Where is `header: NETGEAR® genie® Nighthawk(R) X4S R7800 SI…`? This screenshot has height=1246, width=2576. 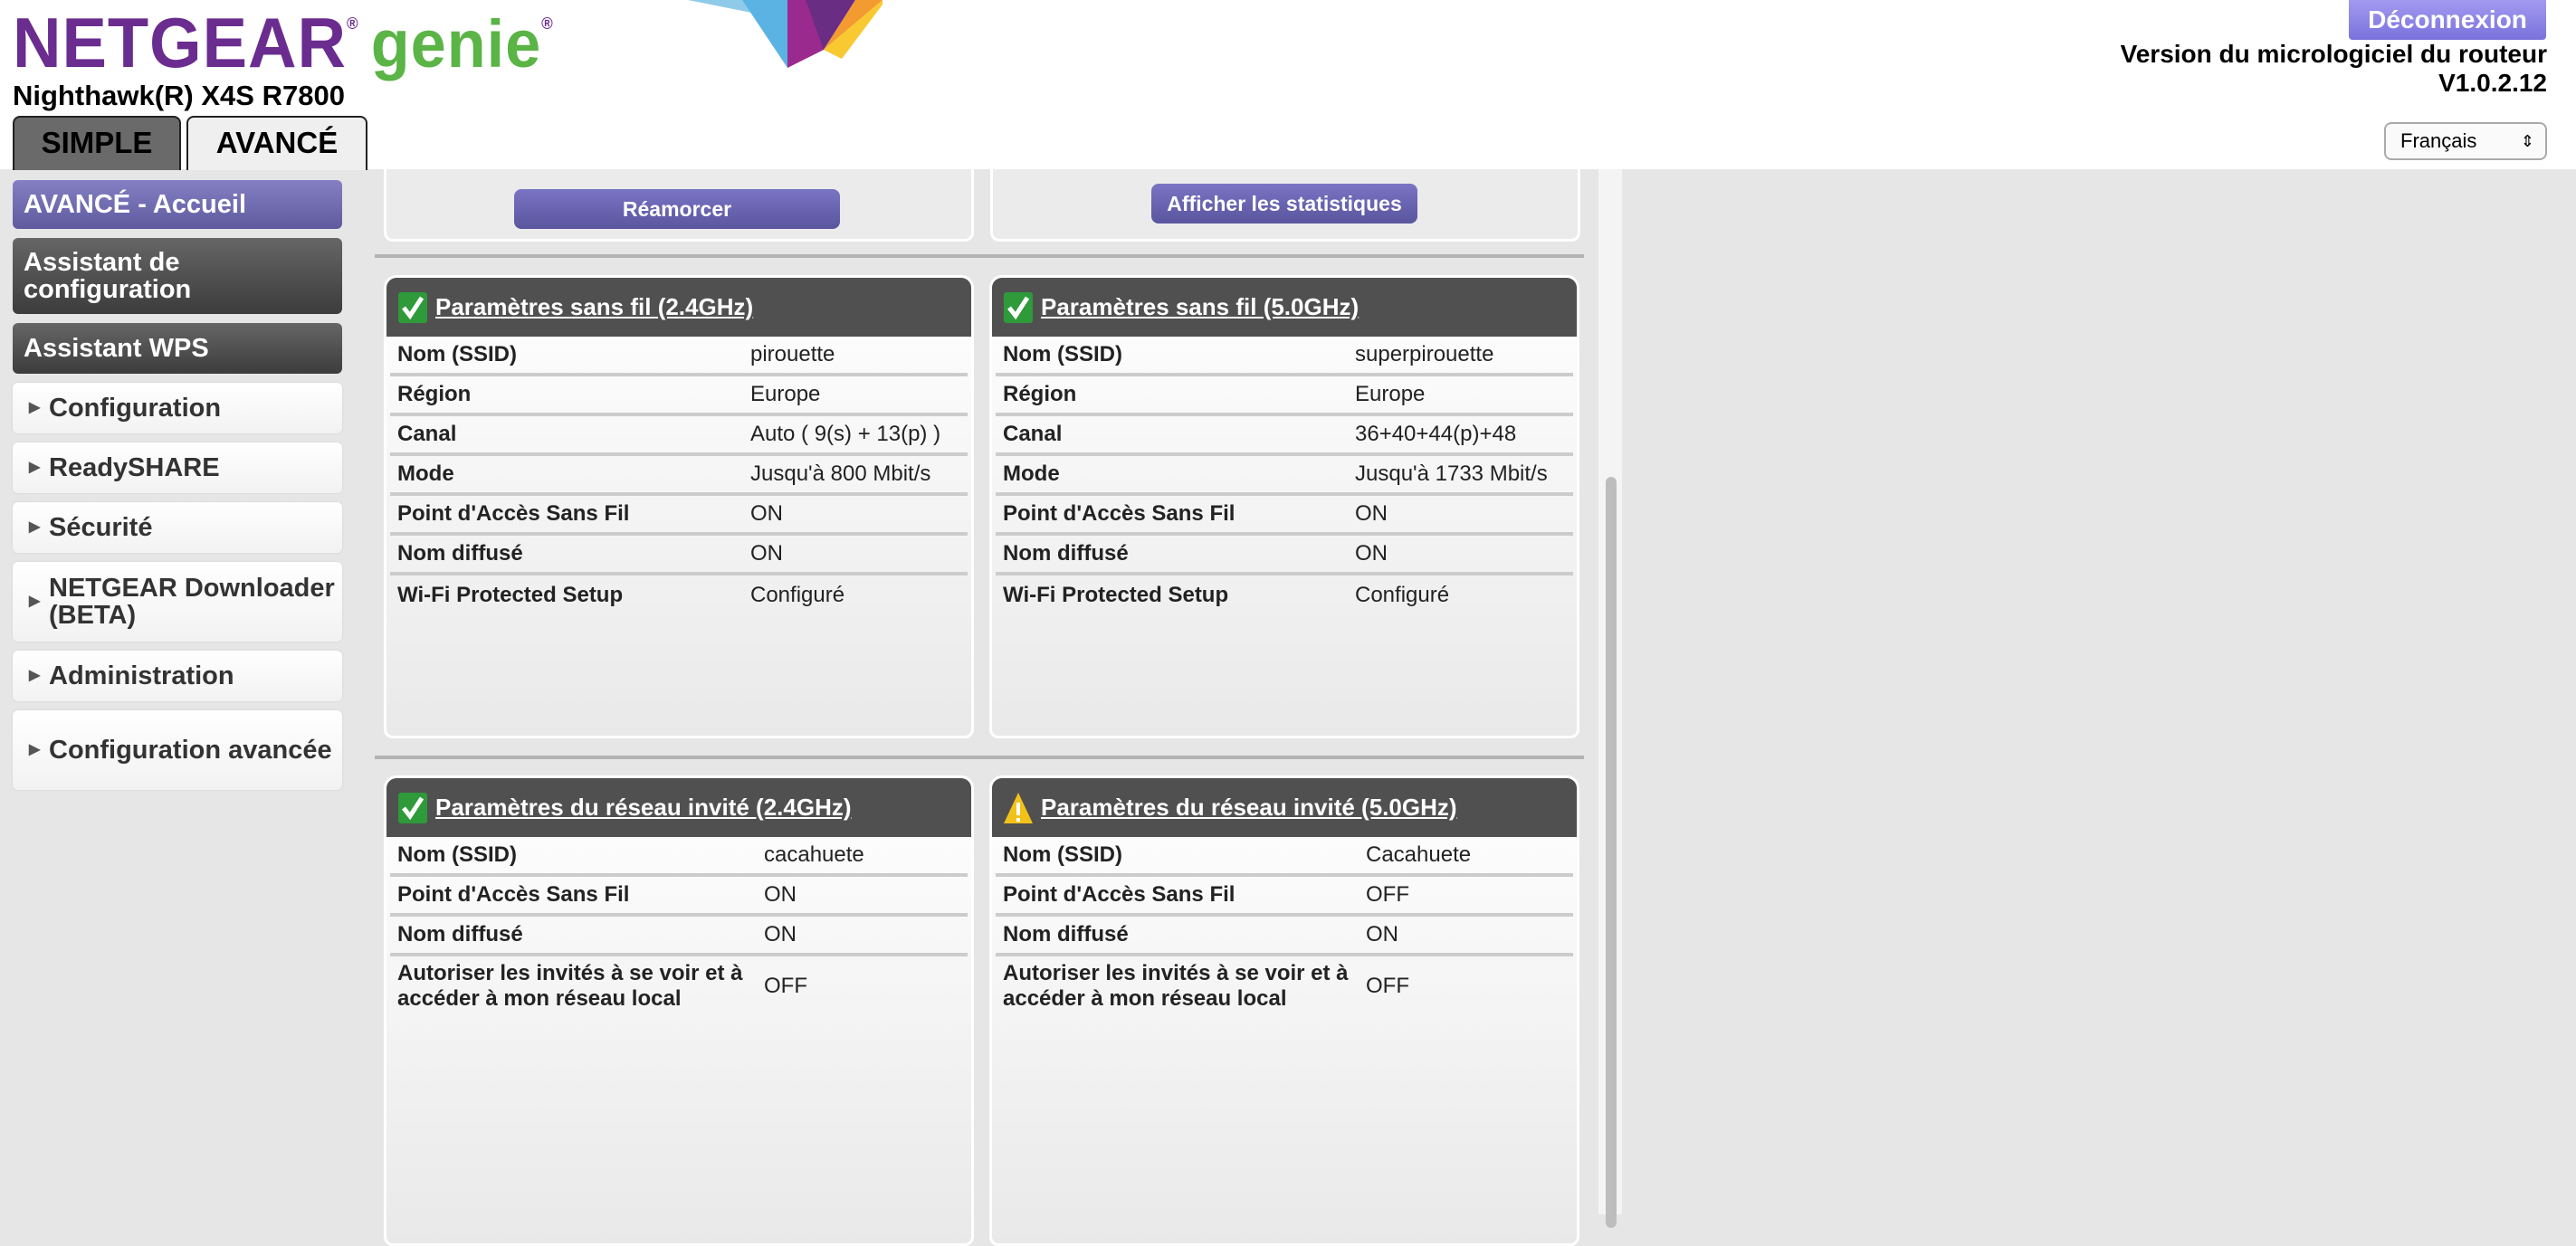 header: NETGEAR® genie® Nighthawk(R) X4S R7800 SI… is located at coordinates (1288, 85).